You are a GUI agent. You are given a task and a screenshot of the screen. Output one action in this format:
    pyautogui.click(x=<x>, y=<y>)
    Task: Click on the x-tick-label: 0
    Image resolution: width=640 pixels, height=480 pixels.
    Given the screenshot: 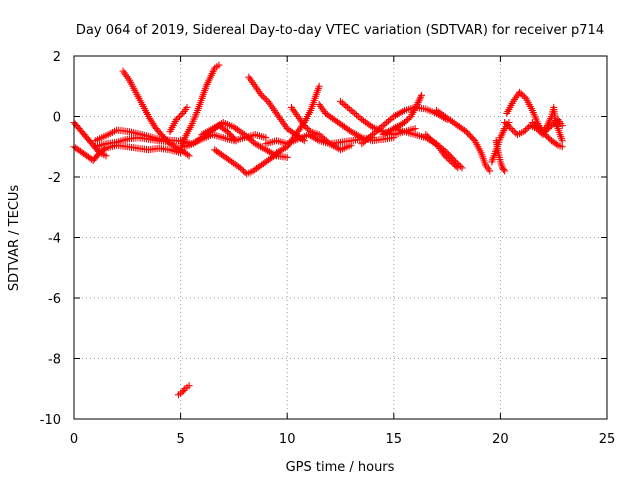 What is the action you would take?
    pyautogui.click(x=74, y=439)
    